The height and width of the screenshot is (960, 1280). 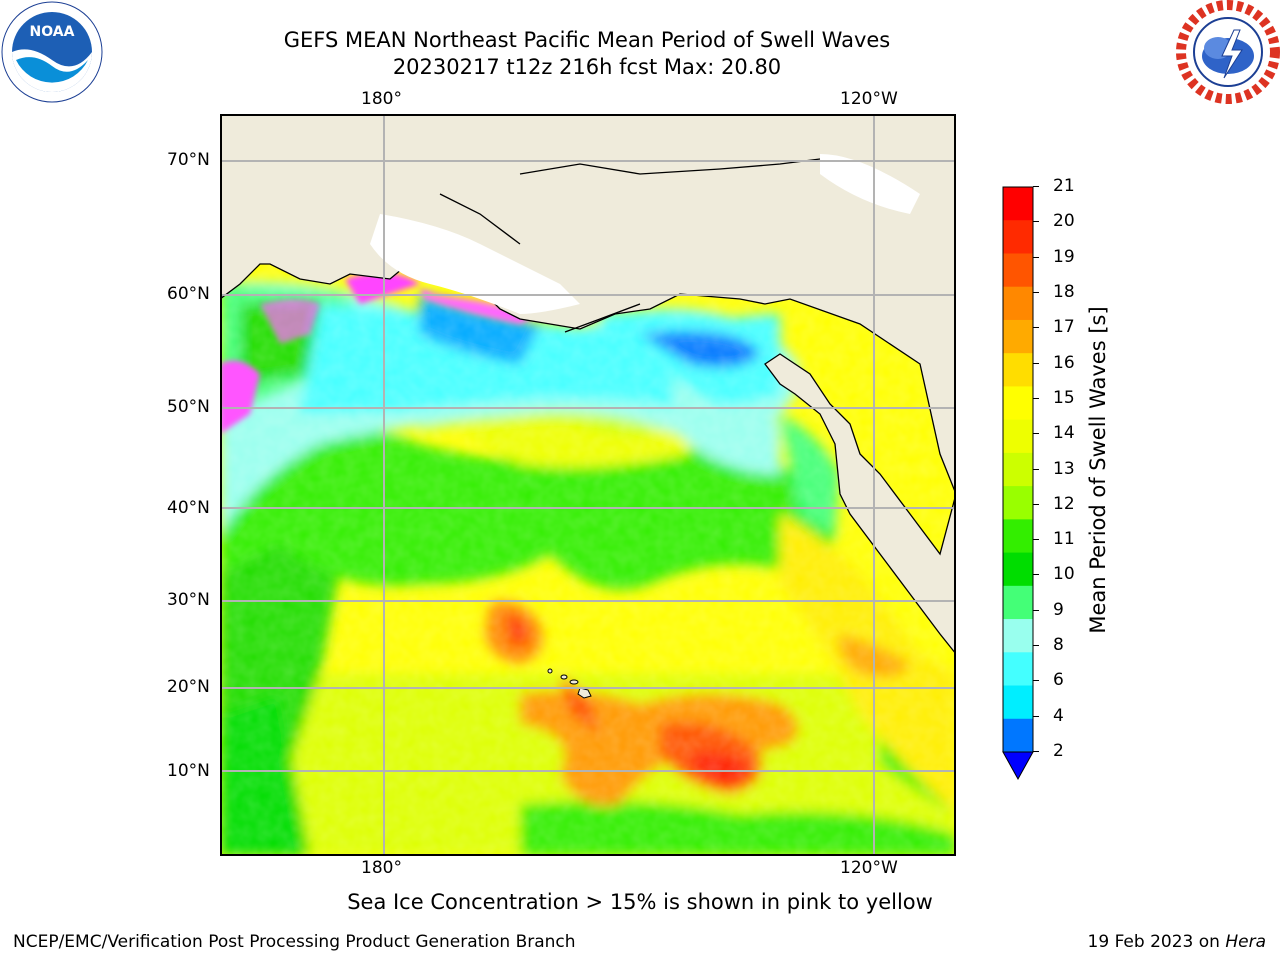 What do you see at coordinates (188, 294) in the screenshot?
I see `lat-label-60n: 60°N` at bounding box center [188, 294].